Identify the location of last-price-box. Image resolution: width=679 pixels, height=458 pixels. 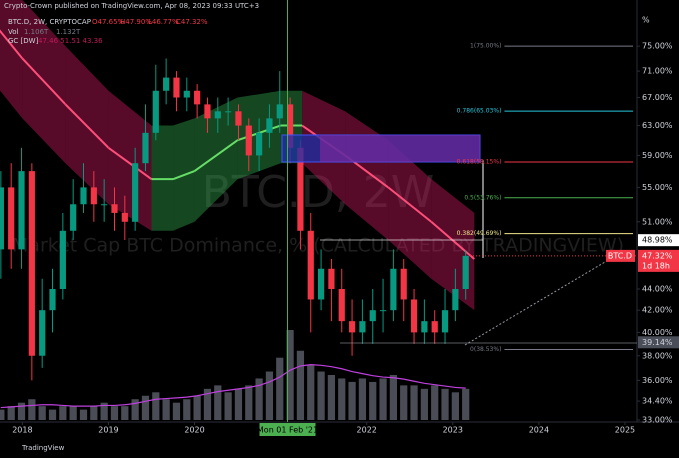
(658, 260).